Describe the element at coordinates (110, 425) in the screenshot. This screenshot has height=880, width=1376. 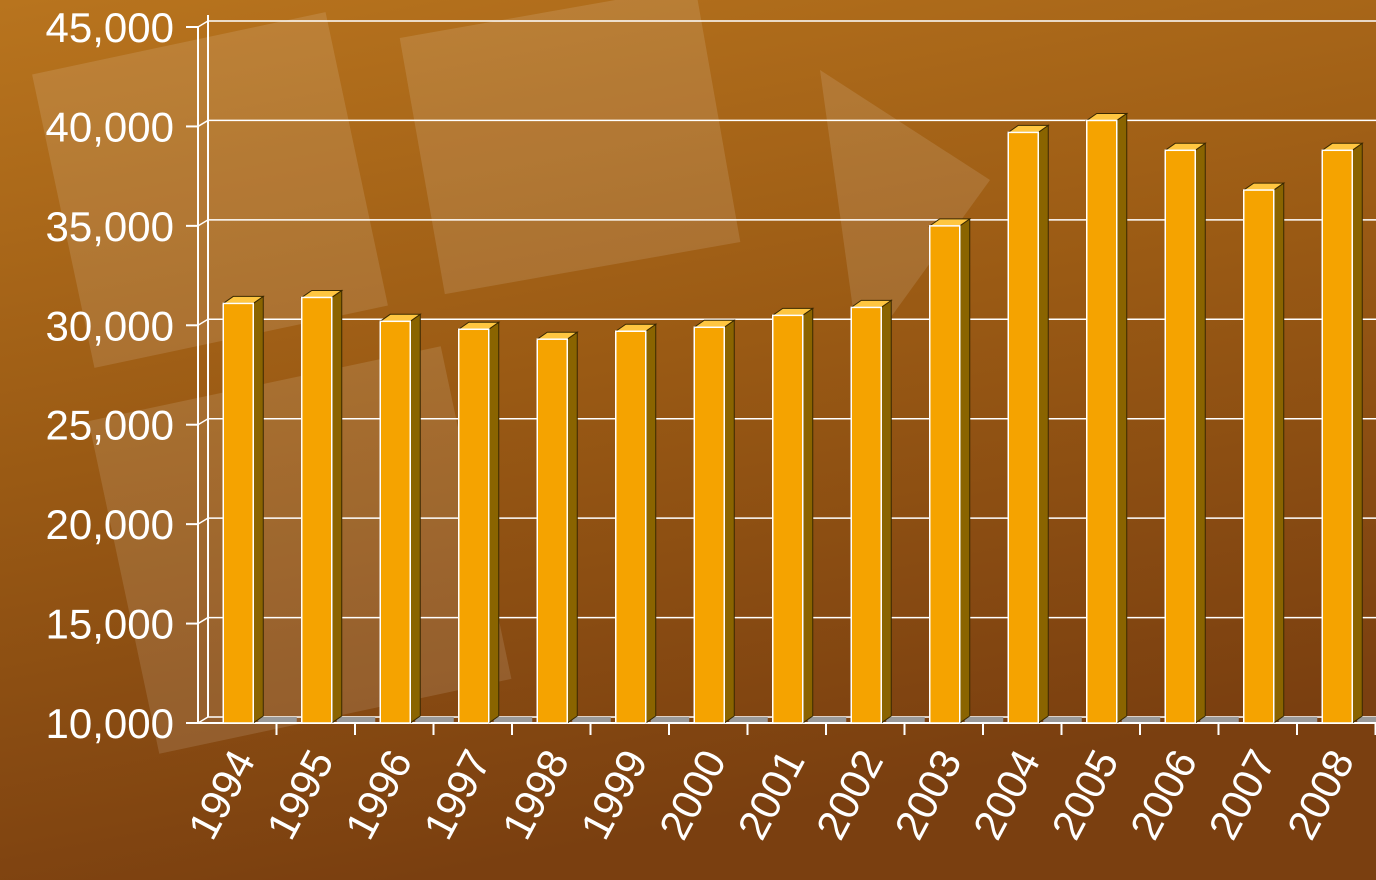
I see `y-tick-label: 25,000` at that location.